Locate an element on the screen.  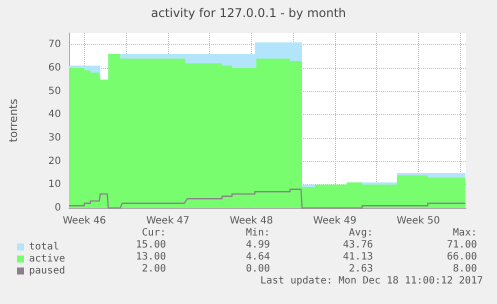
text: Cur: is located at coordinates (154, 233).